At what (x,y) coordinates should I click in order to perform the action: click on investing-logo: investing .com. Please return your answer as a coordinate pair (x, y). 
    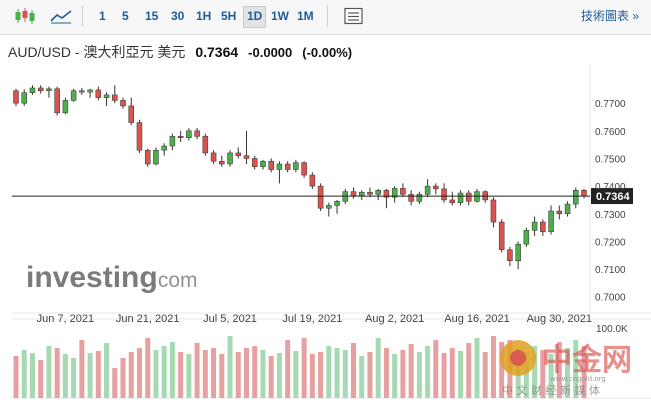
    Looking at the image, I should click on (112, 277).